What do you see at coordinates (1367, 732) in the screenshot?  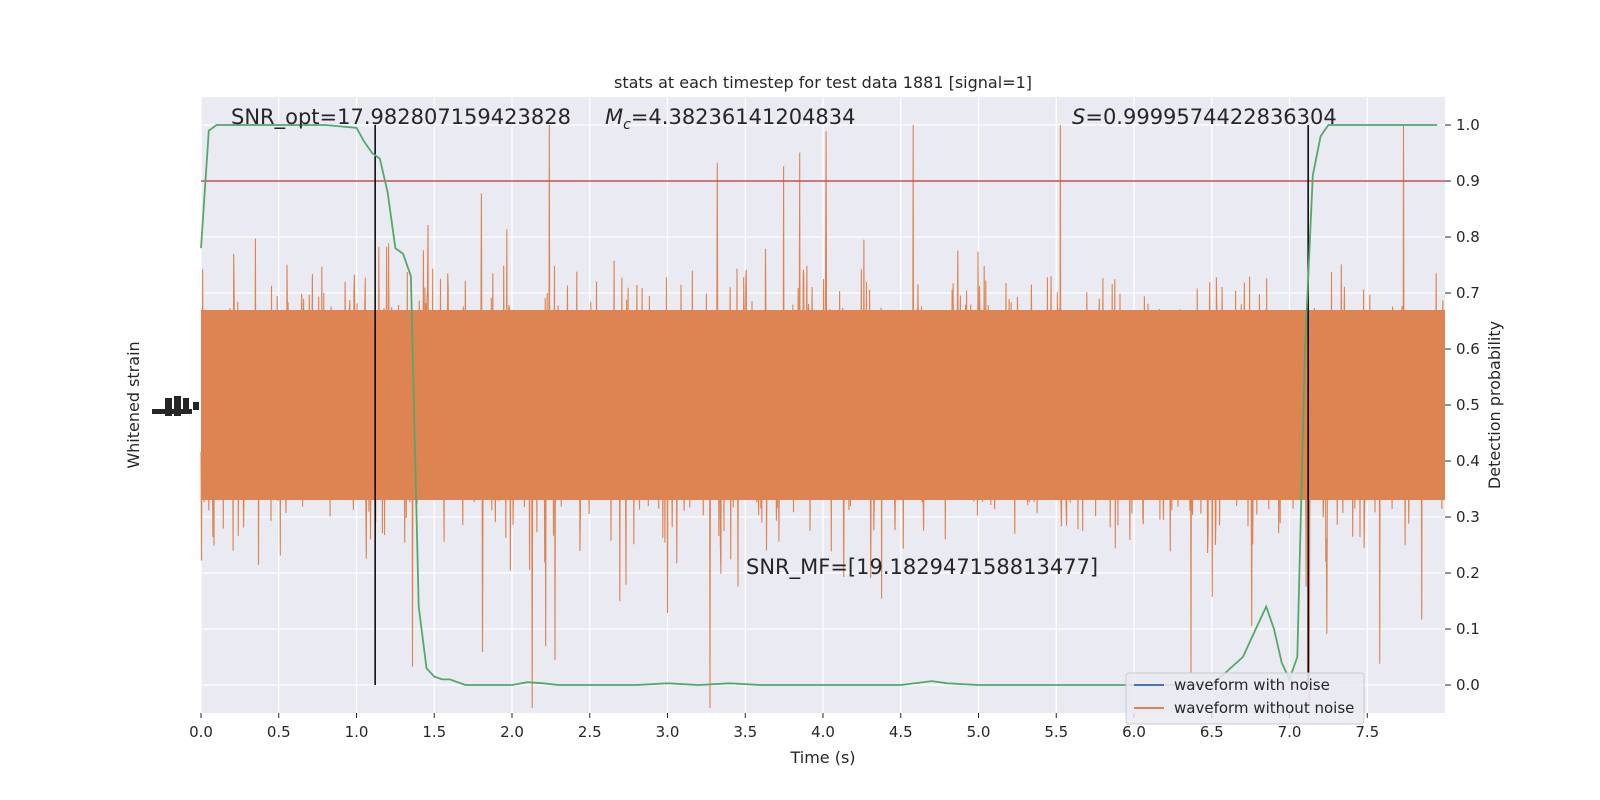 I see `x-tick-label-15: 7.5` at bounding box center [1367, 732].